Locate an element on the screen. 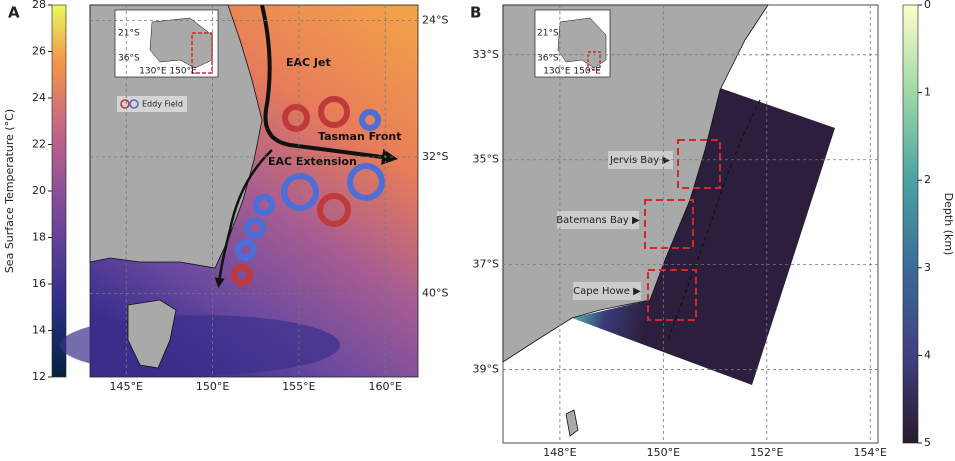 This screenshot has height=461, width=955. annotation: EAC Extension is located at coordinates (312, 161).